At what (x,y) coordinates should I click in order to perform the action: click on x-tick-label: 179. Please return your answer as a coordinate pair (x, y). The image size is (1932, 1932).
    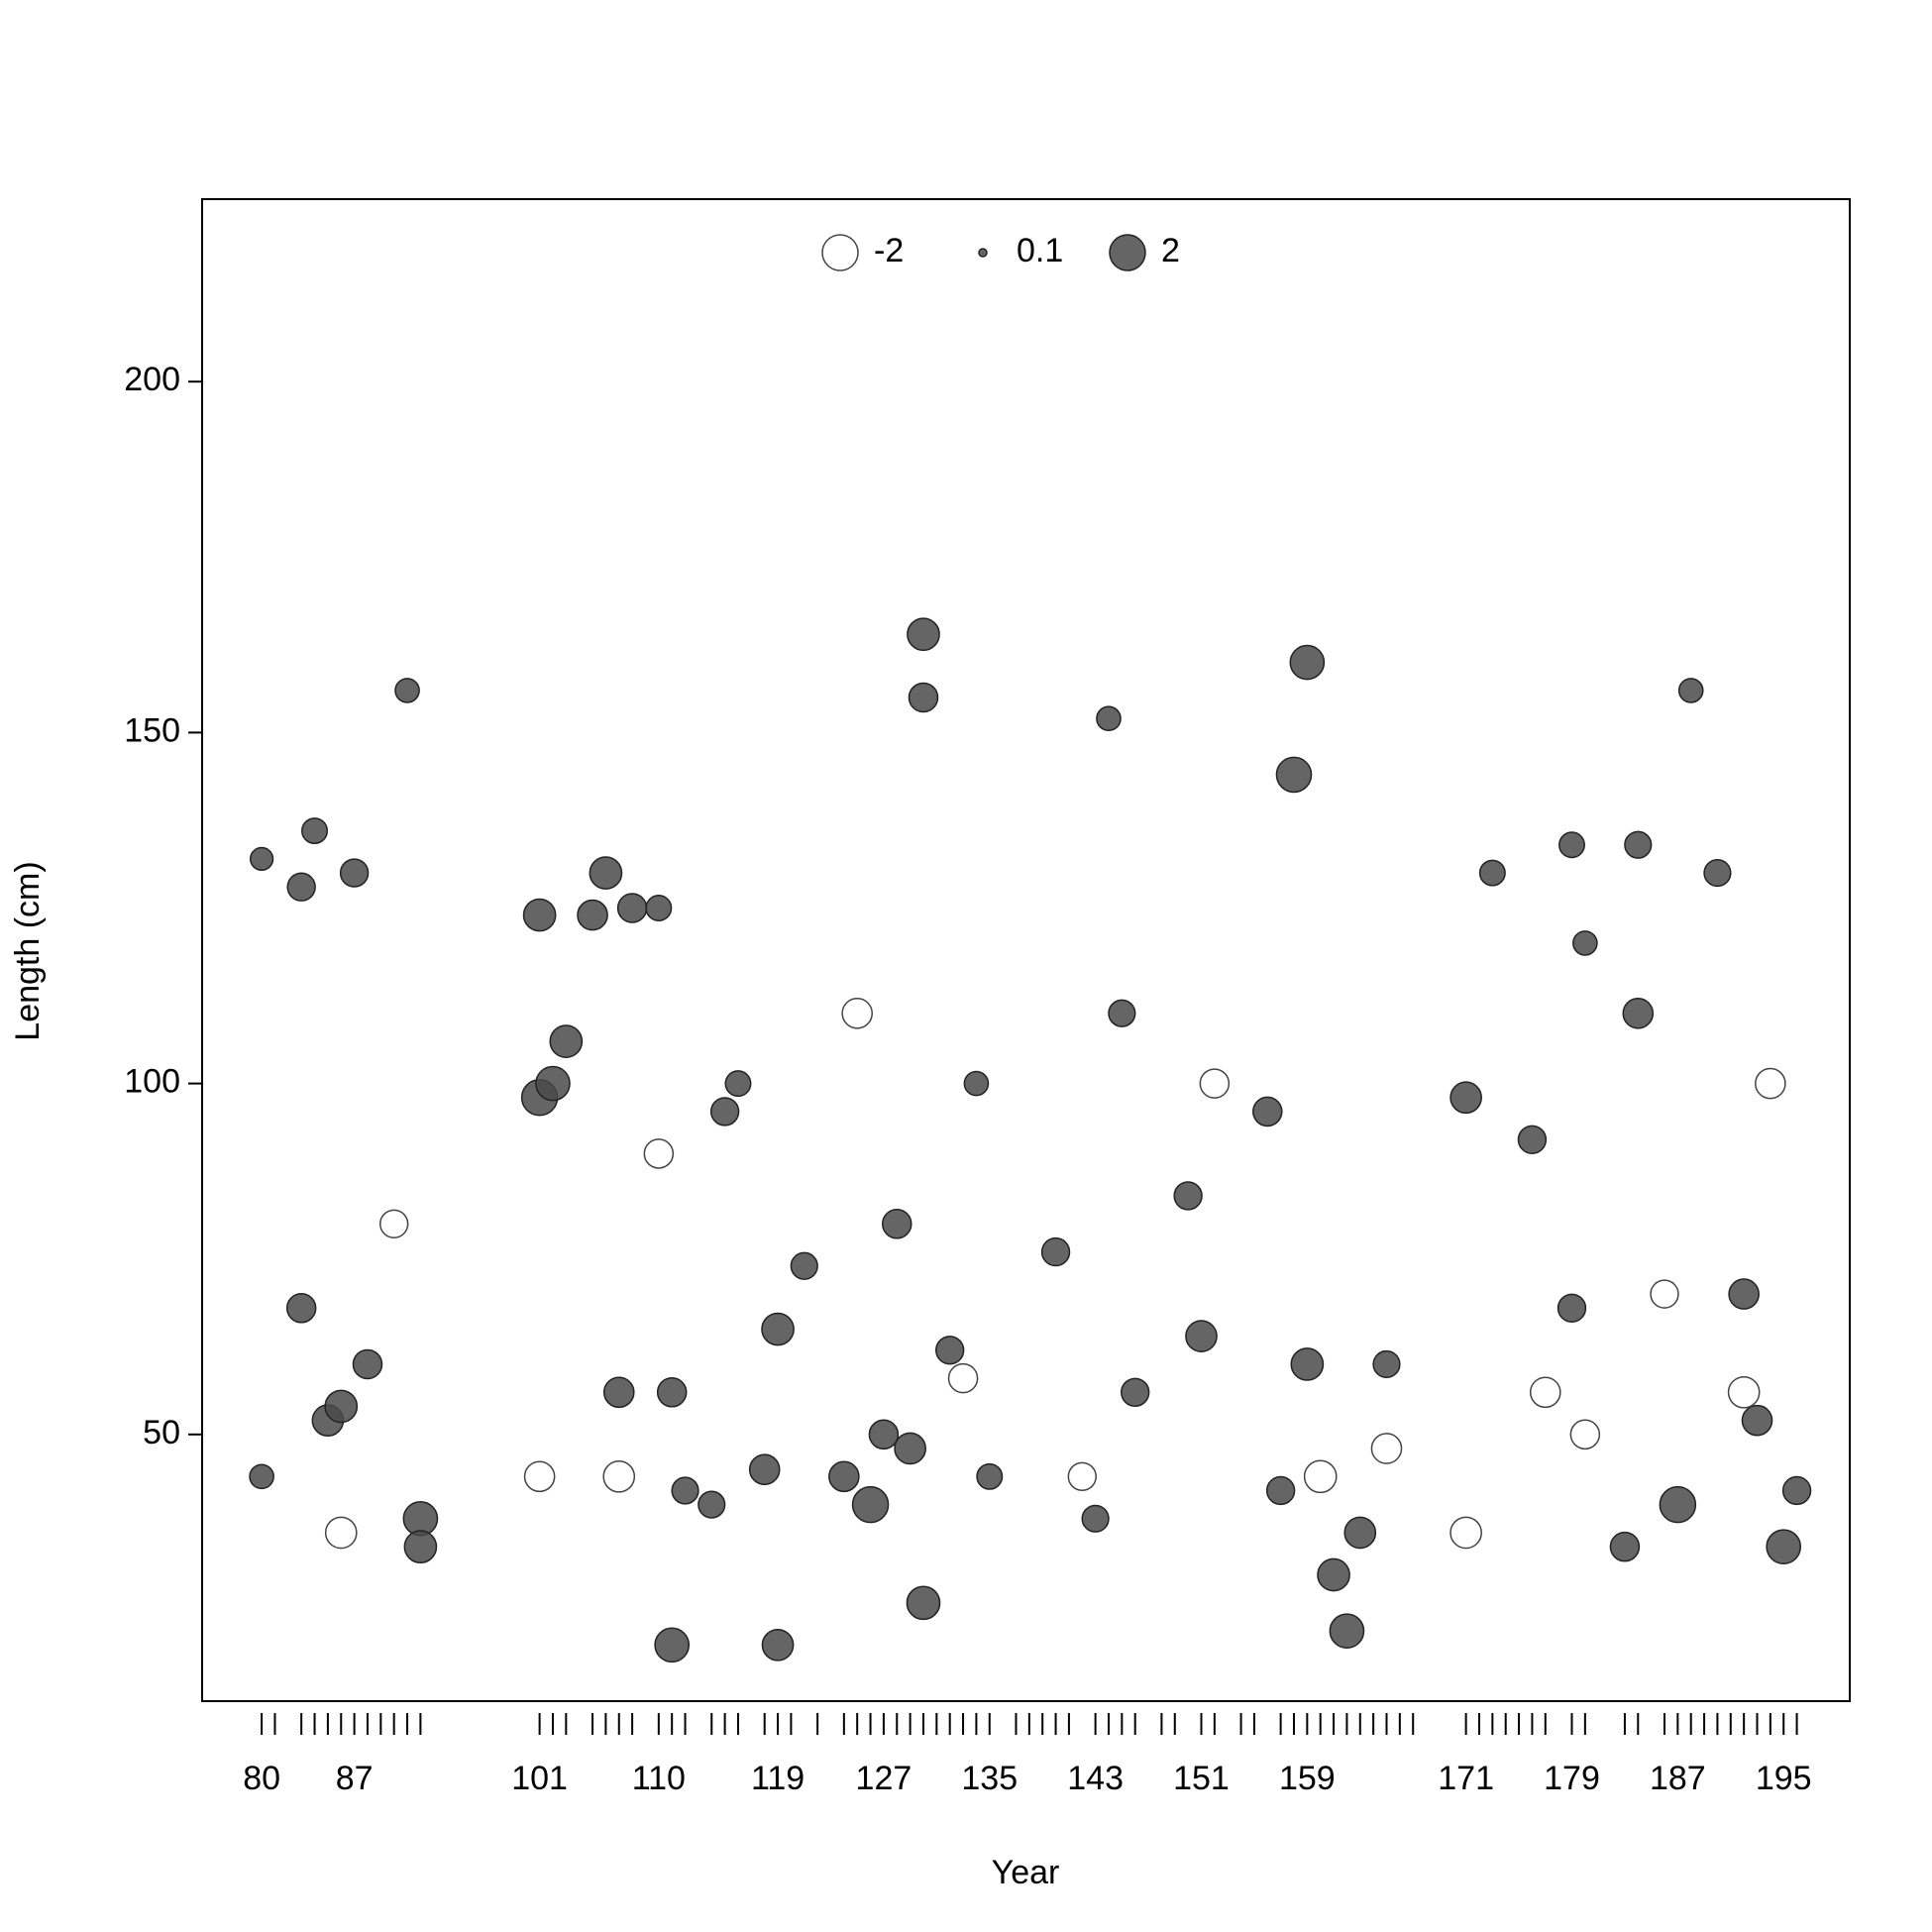
    Looking at the image, I should click on (1572, 1778).